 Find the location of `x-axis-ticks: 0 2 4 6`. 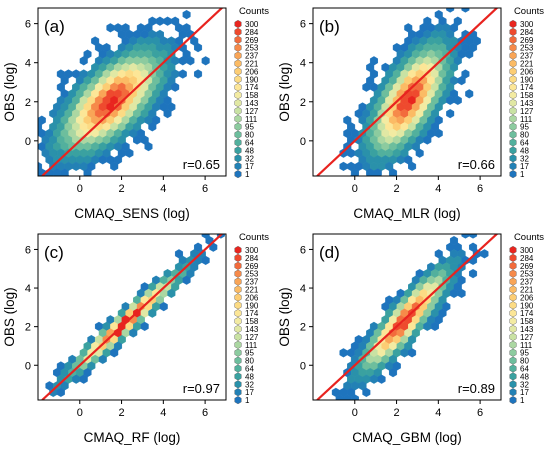

x-axis-ticks: 0 2 4 6 is located at coordinates (142, 409).